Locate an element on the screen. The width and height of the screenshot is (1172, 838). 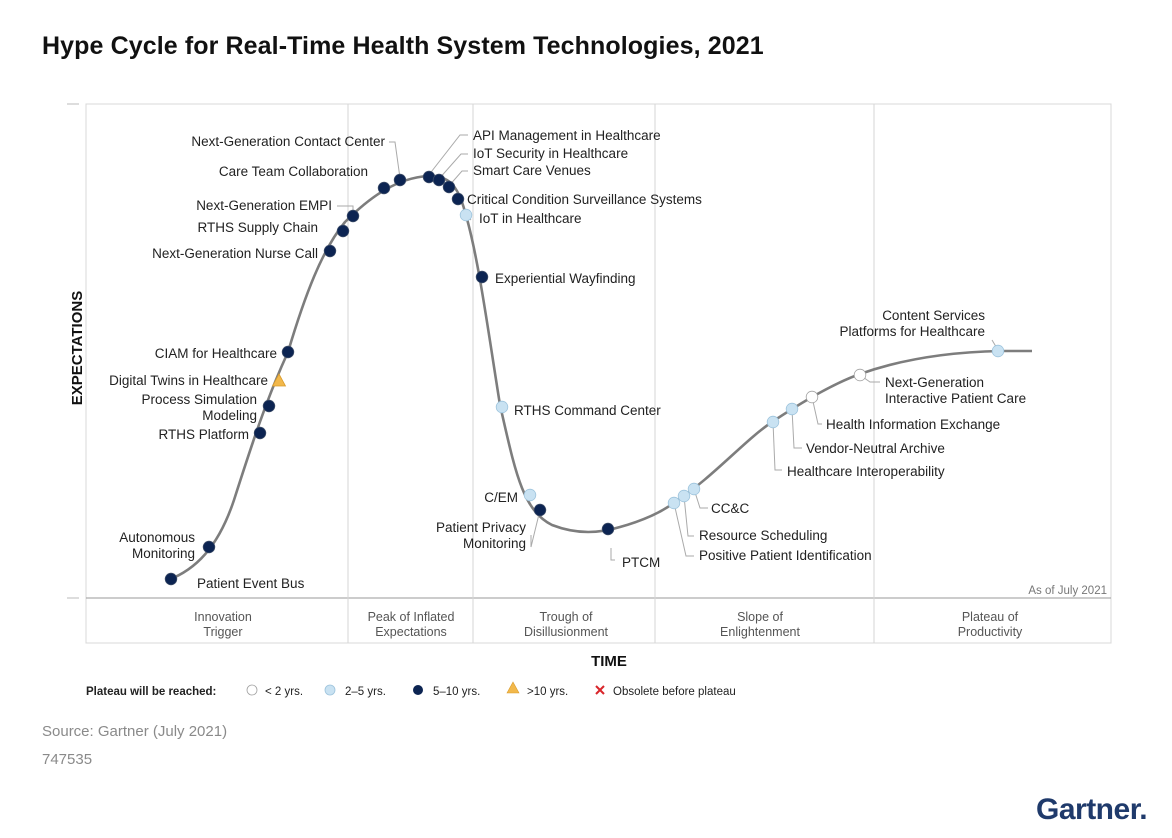
phase-plateau: Plateau of is located at coordinates (990, 617).